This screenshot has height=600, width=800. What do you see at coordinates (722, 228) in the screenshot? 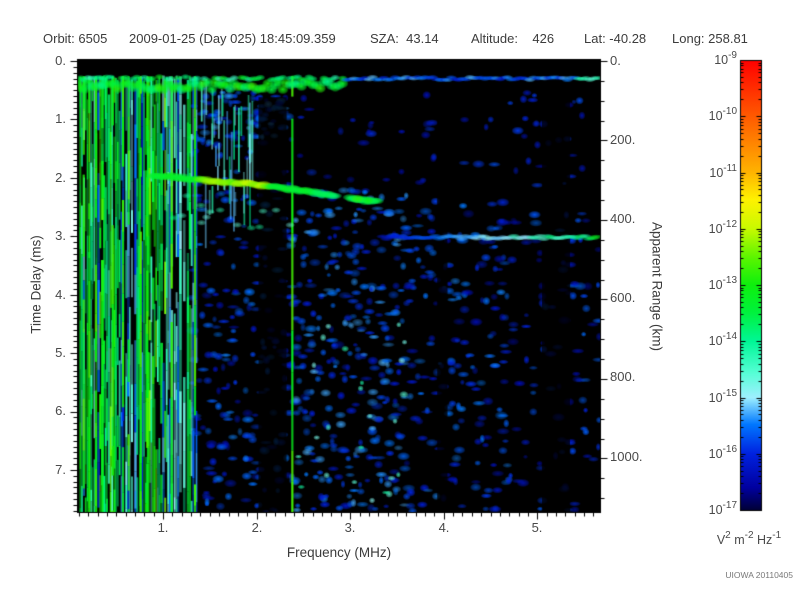
I see `cb-tick-1e-12: 10-12` at bounding box center [722, 228].